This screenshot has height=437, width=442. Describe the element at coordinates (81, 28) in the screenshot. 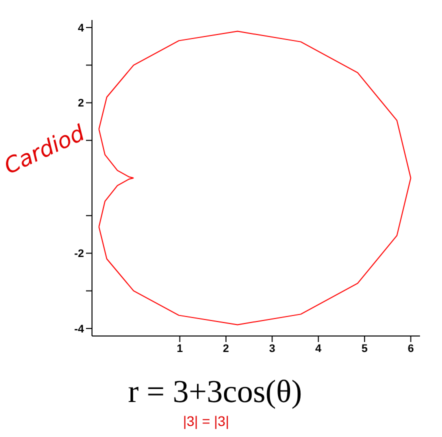

I see `y-tick-label: 4` at that location.